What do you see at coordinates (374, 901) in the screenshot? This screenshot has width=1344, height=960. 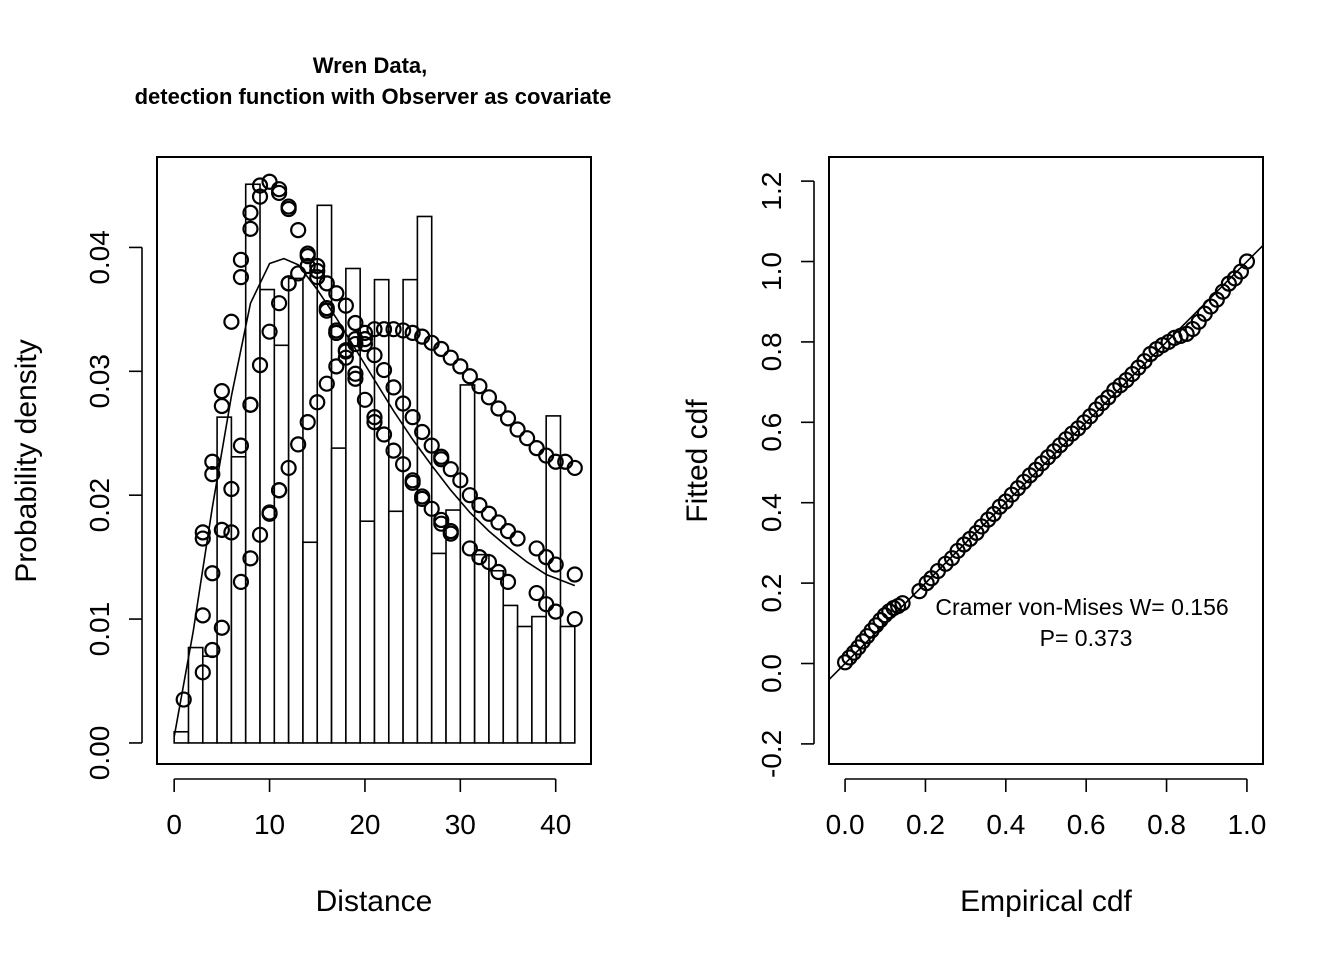 I see `x-axis-title-left: Distance` at bounding box center [374, 901].